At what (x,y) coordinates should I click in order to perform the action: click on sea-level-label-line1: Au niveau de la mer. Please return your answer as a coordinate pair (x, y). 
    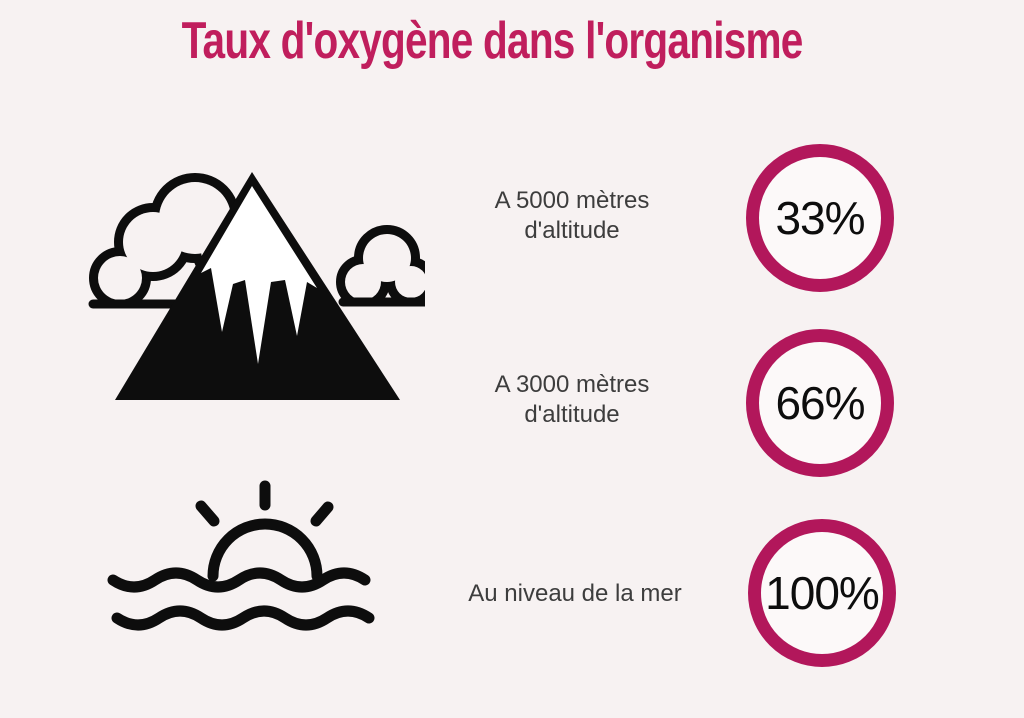
    Looking at the image, I should click on (575, 593).